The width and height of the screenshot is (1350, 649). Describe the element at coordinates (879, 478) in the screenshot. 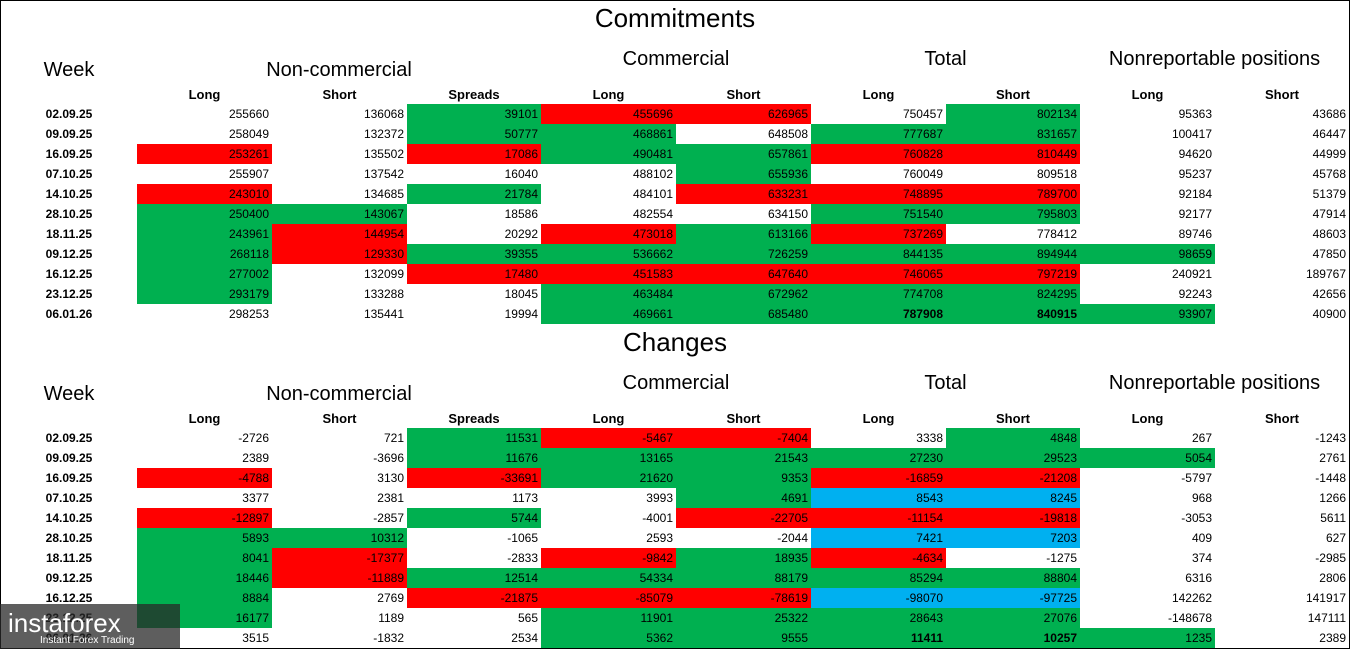

I see `value-cell: -16859` at that location.